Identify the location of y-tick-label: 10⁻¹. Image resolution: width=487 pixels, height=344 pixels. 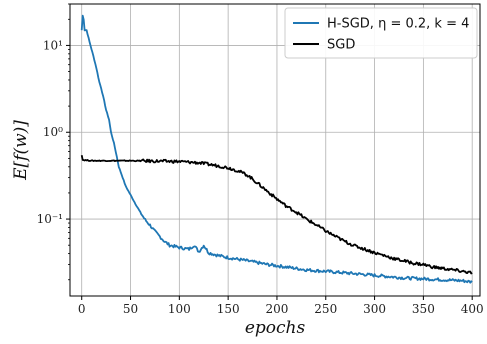
(50, 219).